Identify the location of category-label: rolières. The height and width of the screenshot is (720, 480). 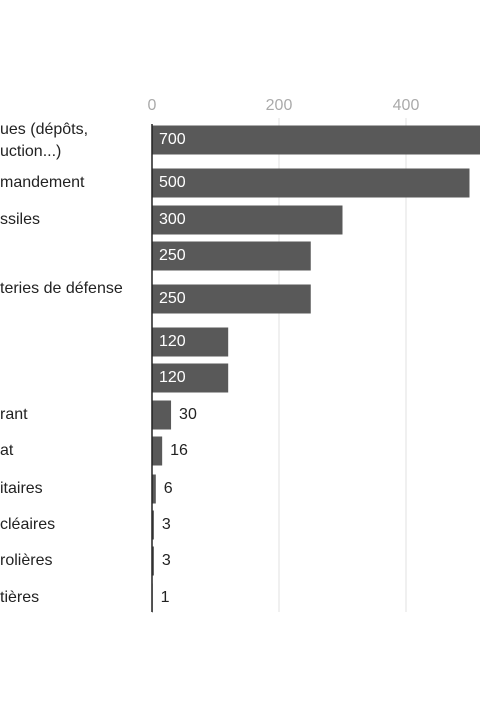
(26, 560).